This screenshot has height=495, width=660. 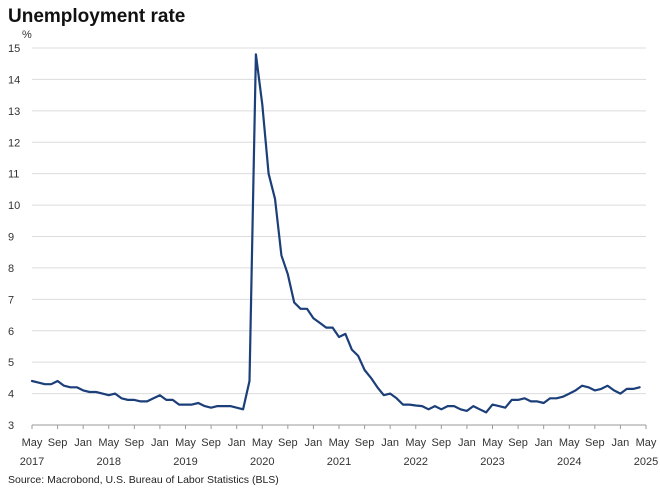 I want to click on y-tick-label: 9, so click(x=11, y=238).